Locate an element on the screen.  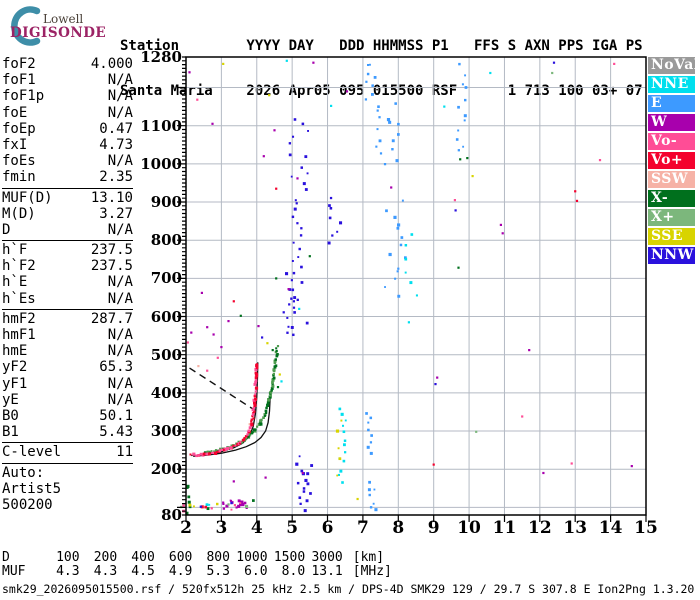
y-axis-tick-label: 500 is located at coordinates (166, 354).